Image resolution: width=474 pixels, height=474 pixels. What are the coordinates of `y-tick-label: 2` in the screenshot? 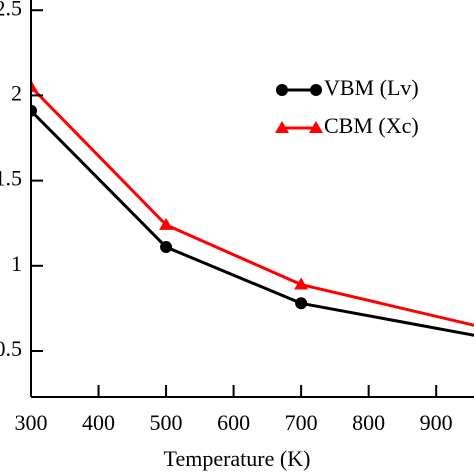 It's located at (16, 92).